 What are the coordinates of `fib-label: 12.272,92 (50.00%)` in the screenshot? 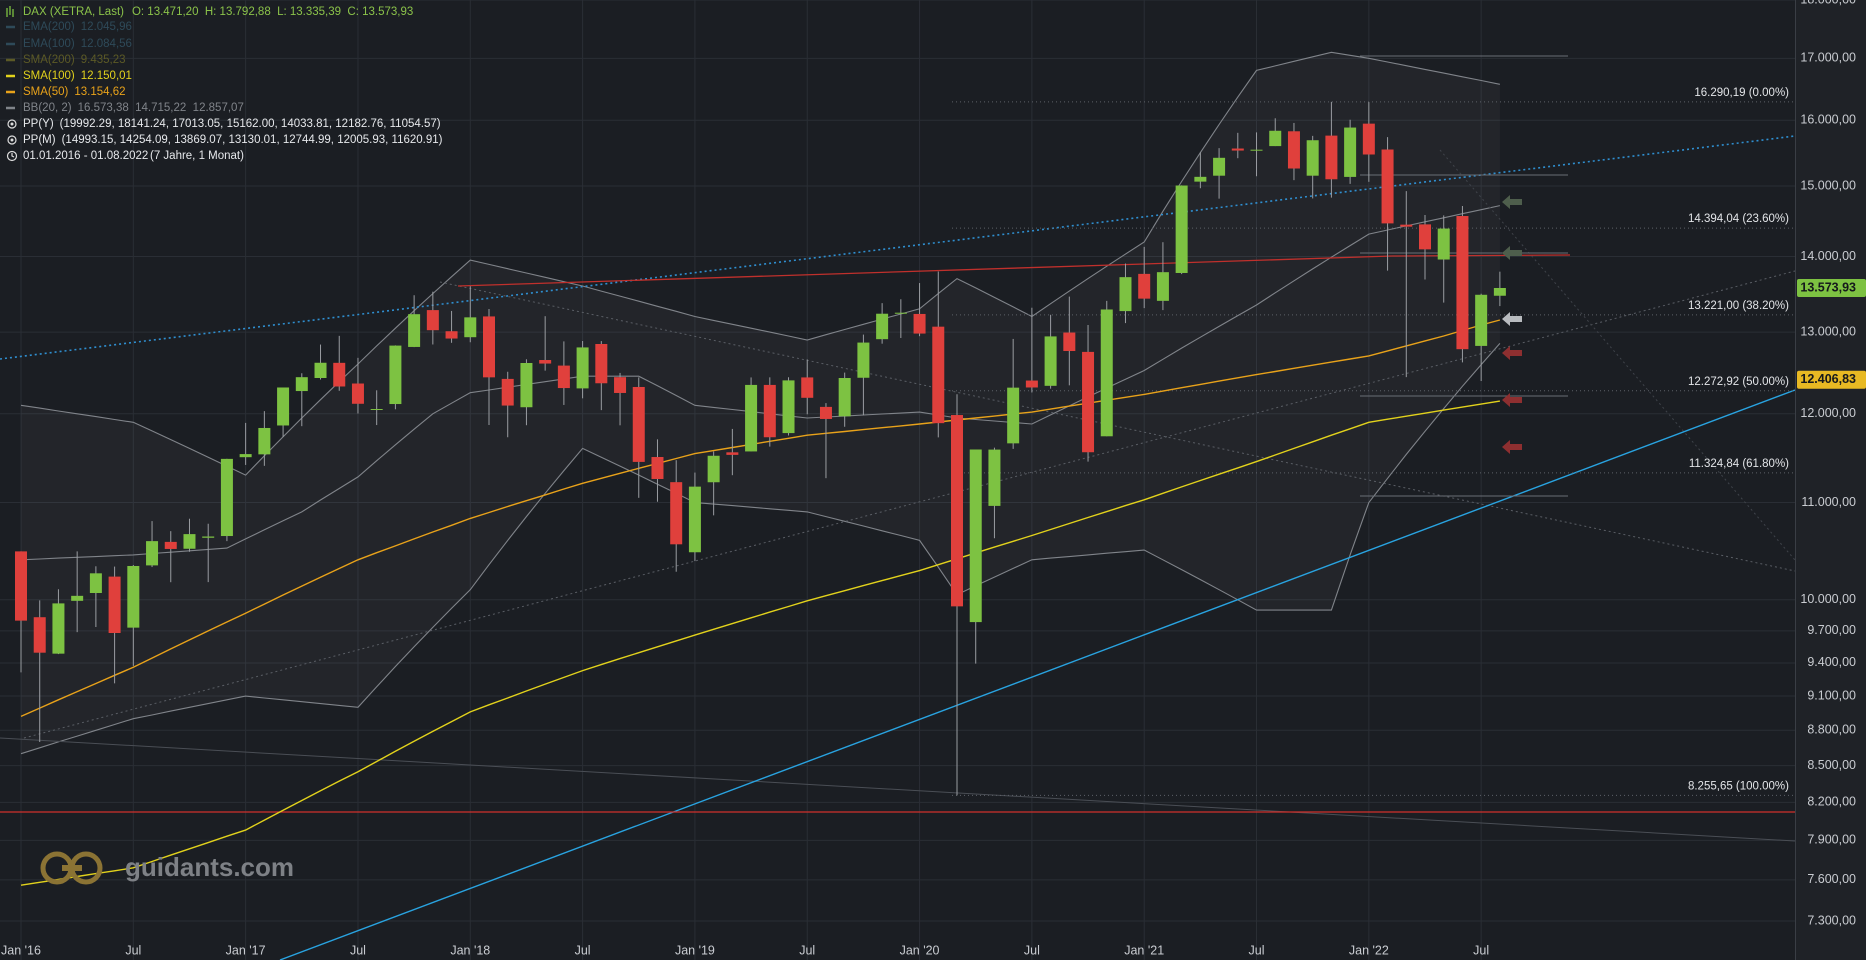 It's located at (1738, 382).